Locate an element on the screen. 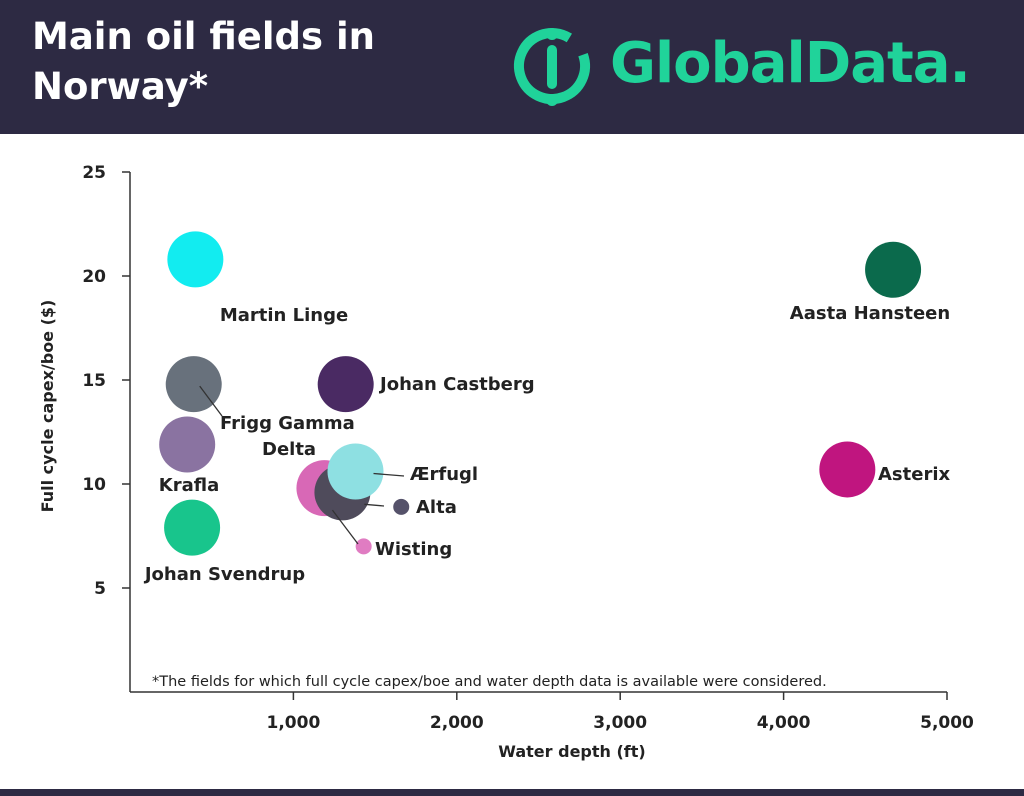 The image size is (1024, 796). label-krafla: Krafla is located at coordinates (189, 485).